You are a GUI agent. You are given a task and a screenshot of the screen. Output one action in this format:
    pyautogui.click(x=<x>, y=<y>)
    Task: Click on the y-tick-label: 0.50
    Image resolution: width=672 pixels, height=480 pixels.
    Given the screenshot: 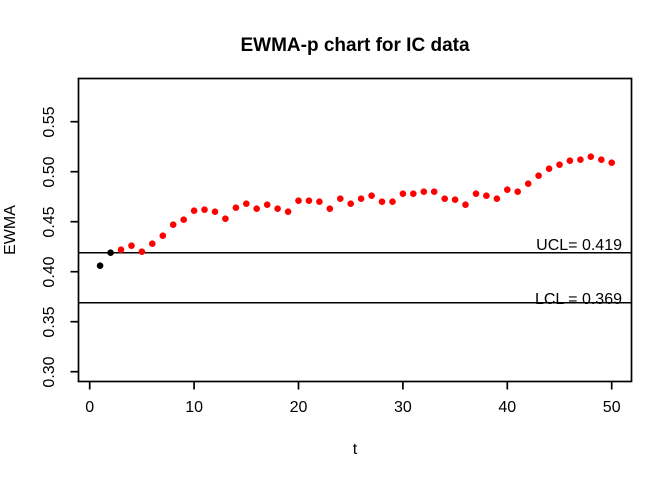 What is the action you would take?
    pyautogui.click(x=49, y=172)
    